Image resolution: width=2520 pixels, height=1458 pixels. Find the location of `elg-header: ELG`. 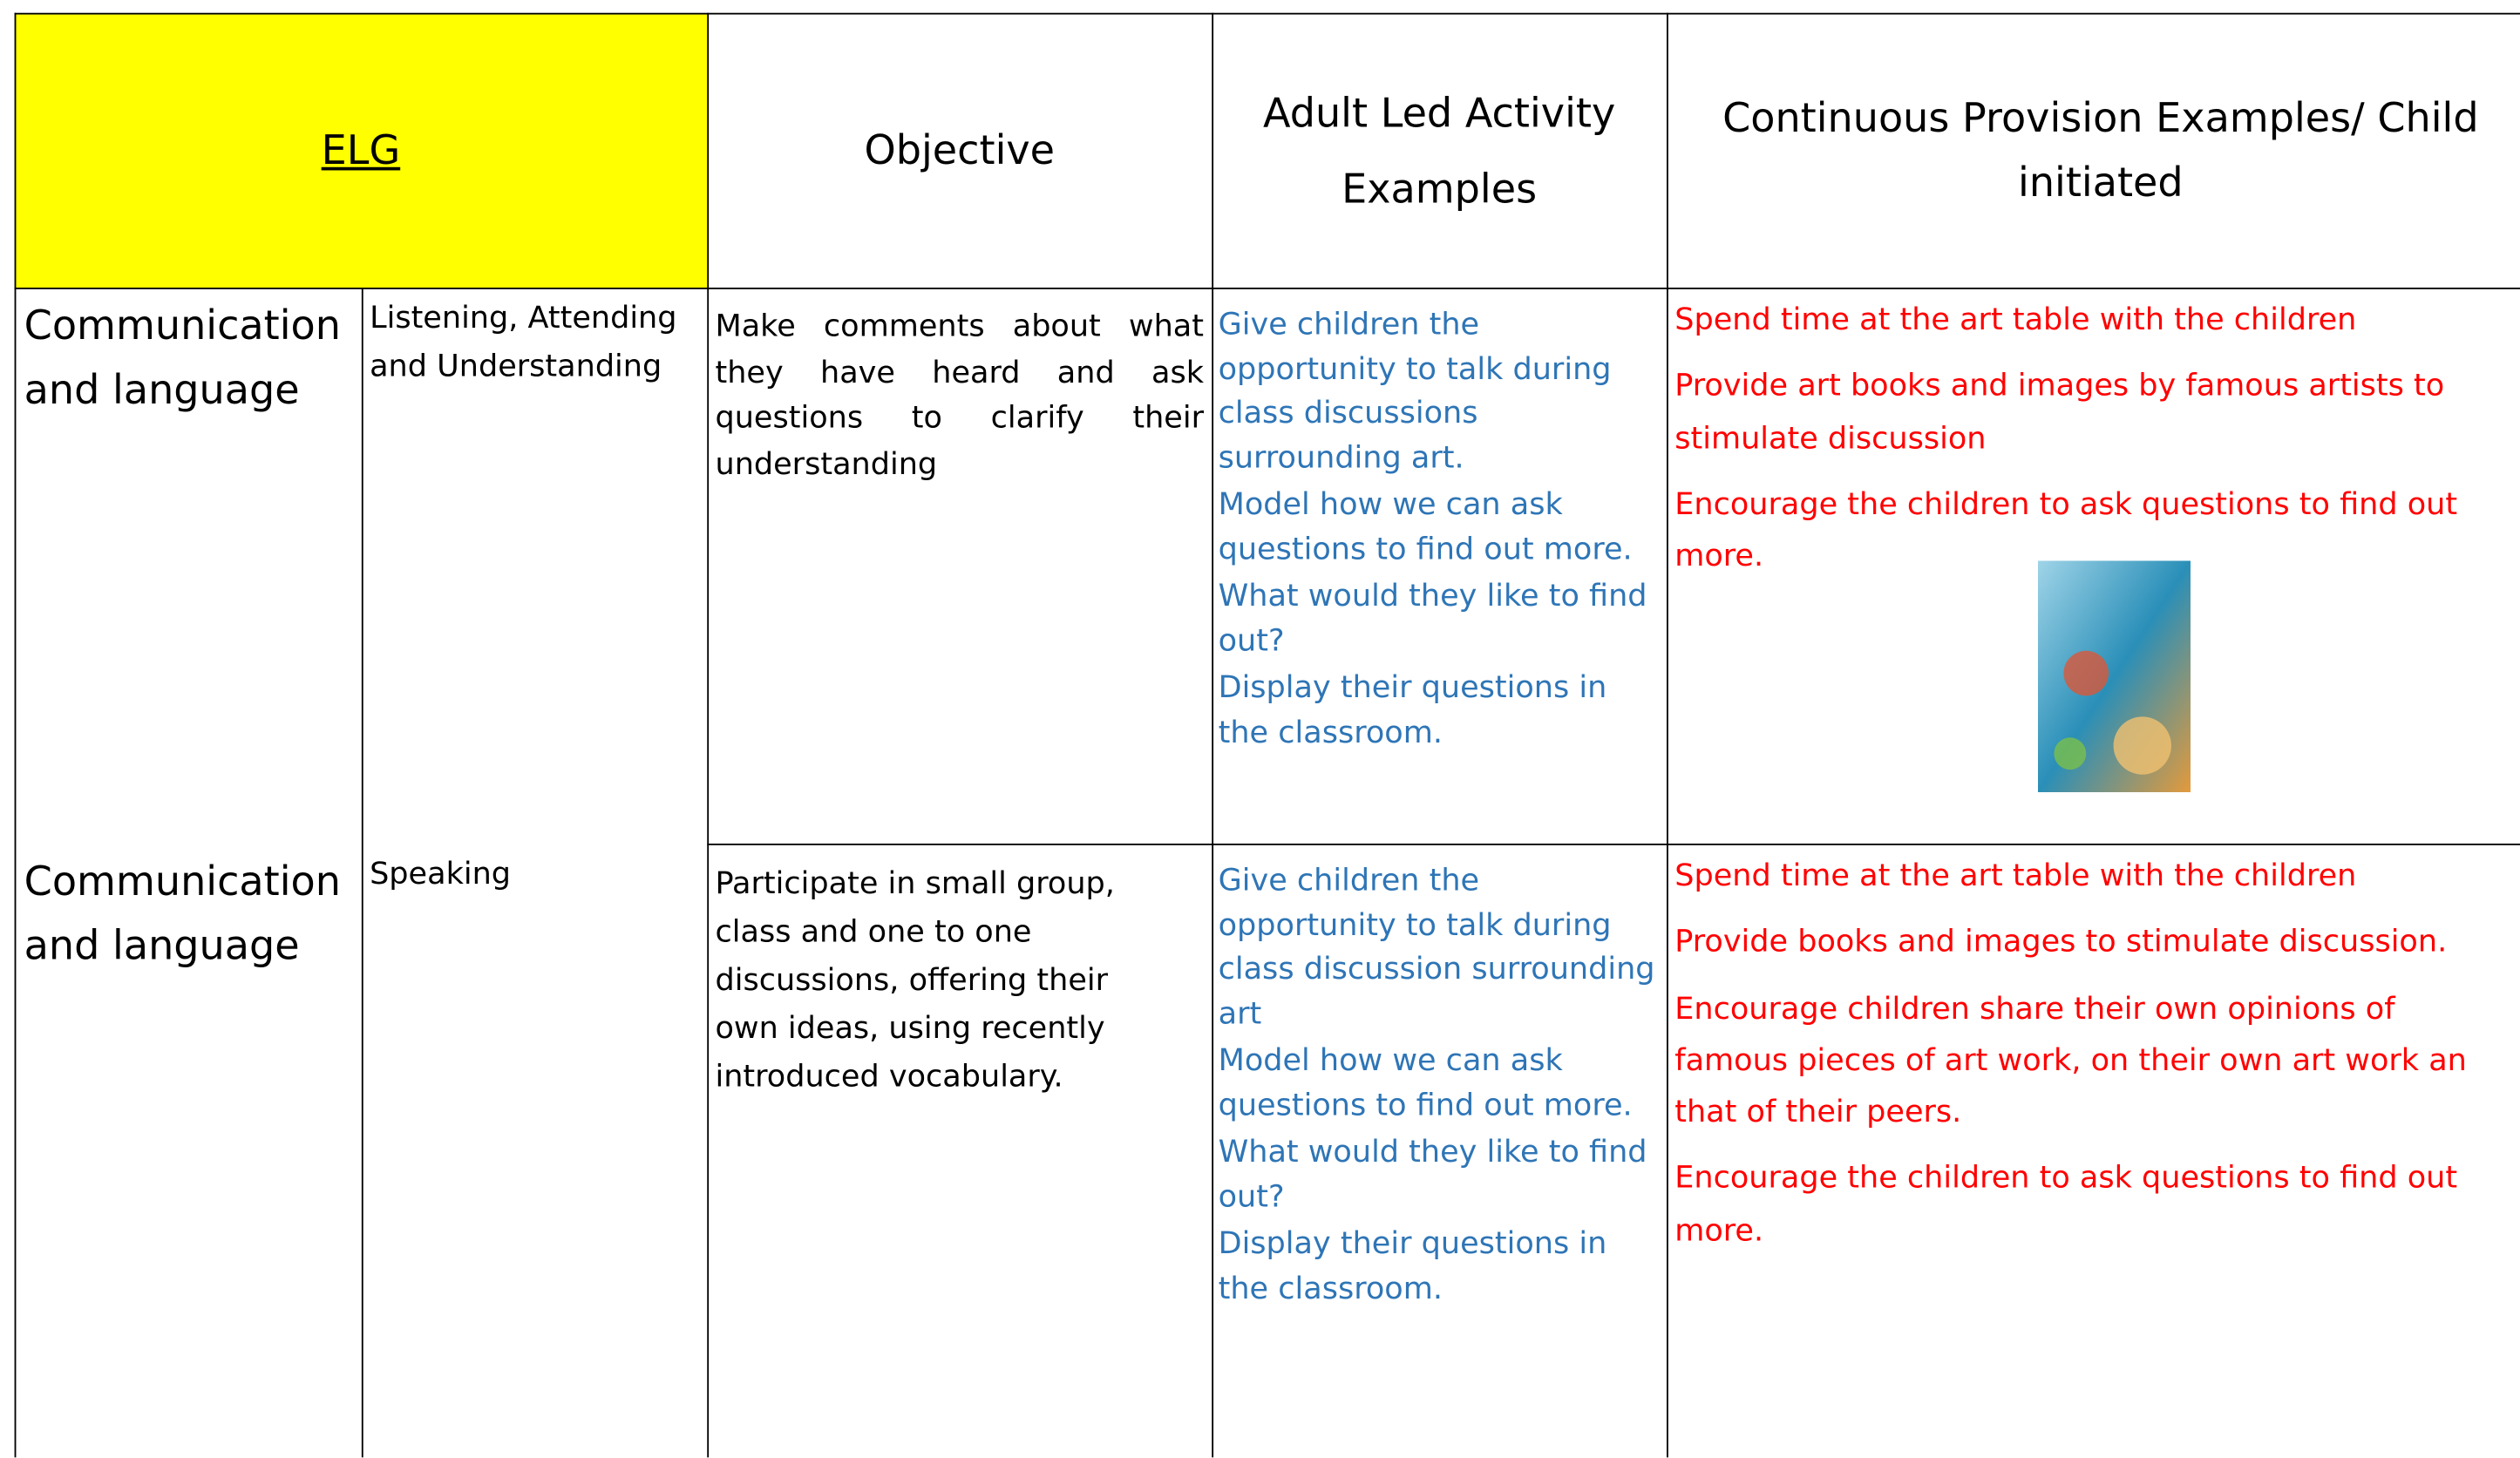

elg-header: ELG is located at coordinates (361, 150).